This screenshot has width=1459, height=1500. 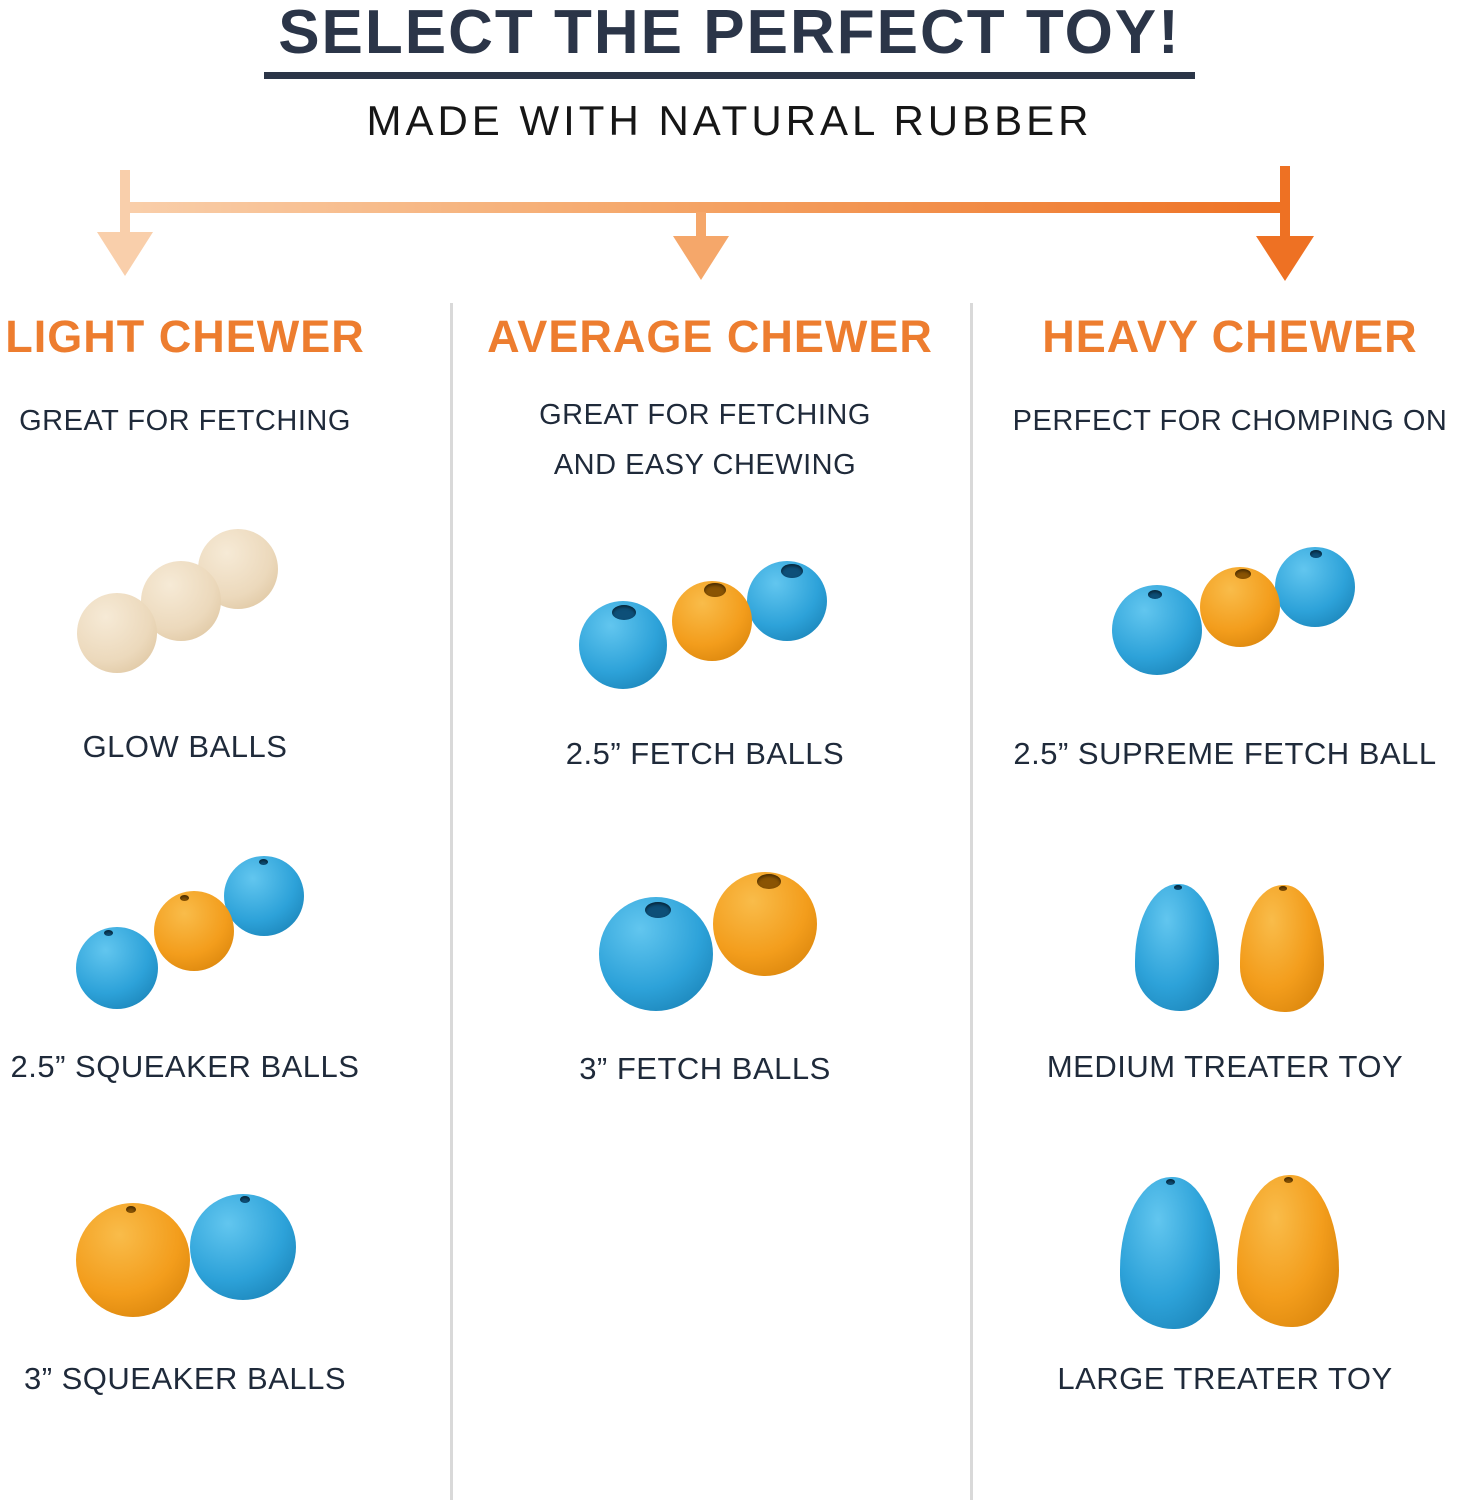 What do you see at coordinates (1170, 1253) in the screenshot?
I see `treater-large-blue` at bounding box center [1170, 1253].